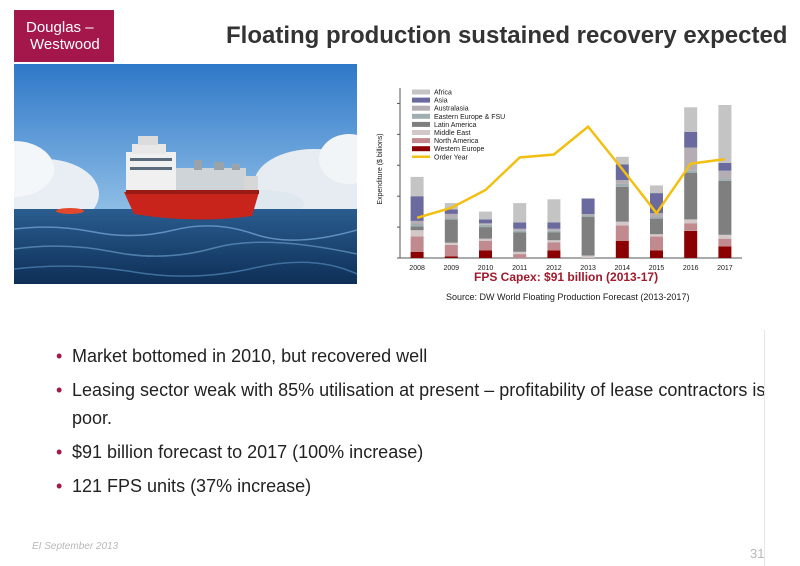 The image size is (800, 566). Describe the element at coordinates (571, 171) in the screenshot. I see `order-year-line` at that location.